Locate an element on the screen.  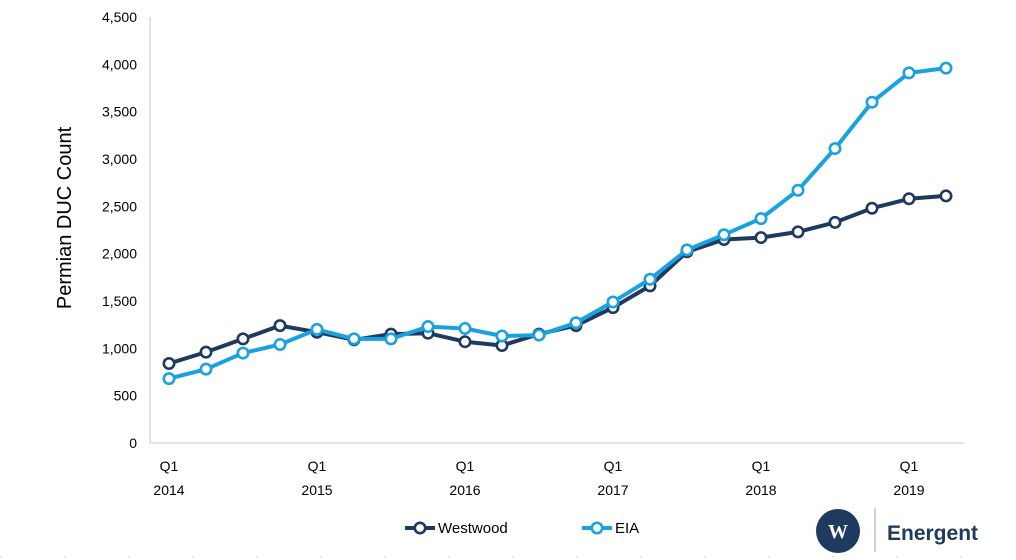
legend-item-westwood: Westwood is located at coordinates (456, 528).